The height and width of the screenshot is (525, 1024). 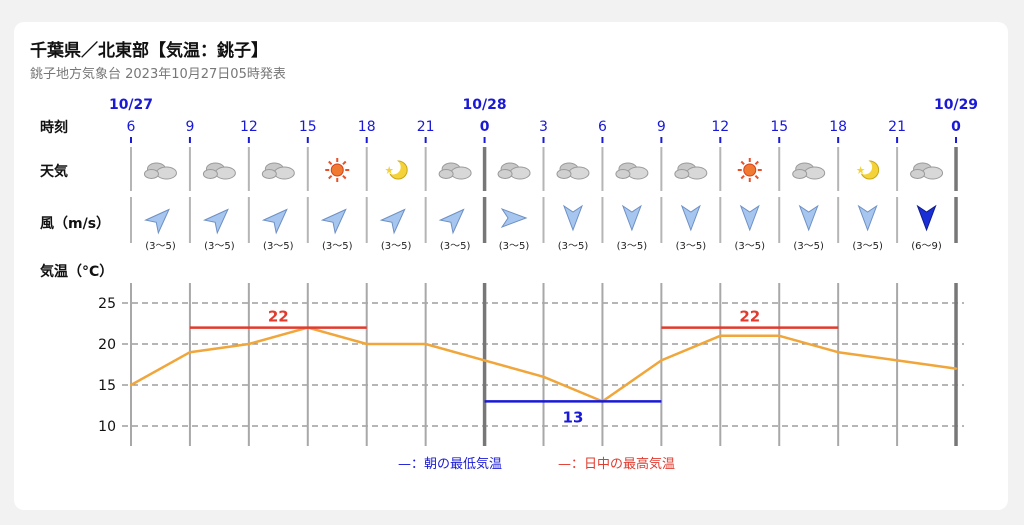 I want to click on time-row-label: 時刻, so click(x=54, y=127).